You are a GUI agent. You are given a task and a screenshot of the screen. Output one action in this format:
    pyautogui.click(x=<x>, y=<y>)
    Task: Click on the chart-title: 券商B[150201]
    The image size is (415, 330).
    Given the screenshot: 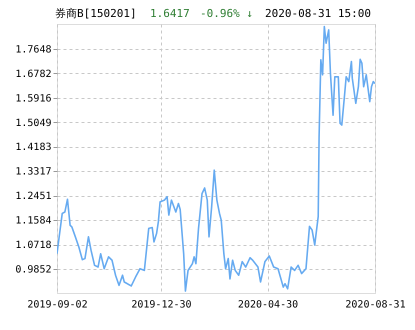 What is the action you would take?
    pyautogui.click(x=96, y=13)
    